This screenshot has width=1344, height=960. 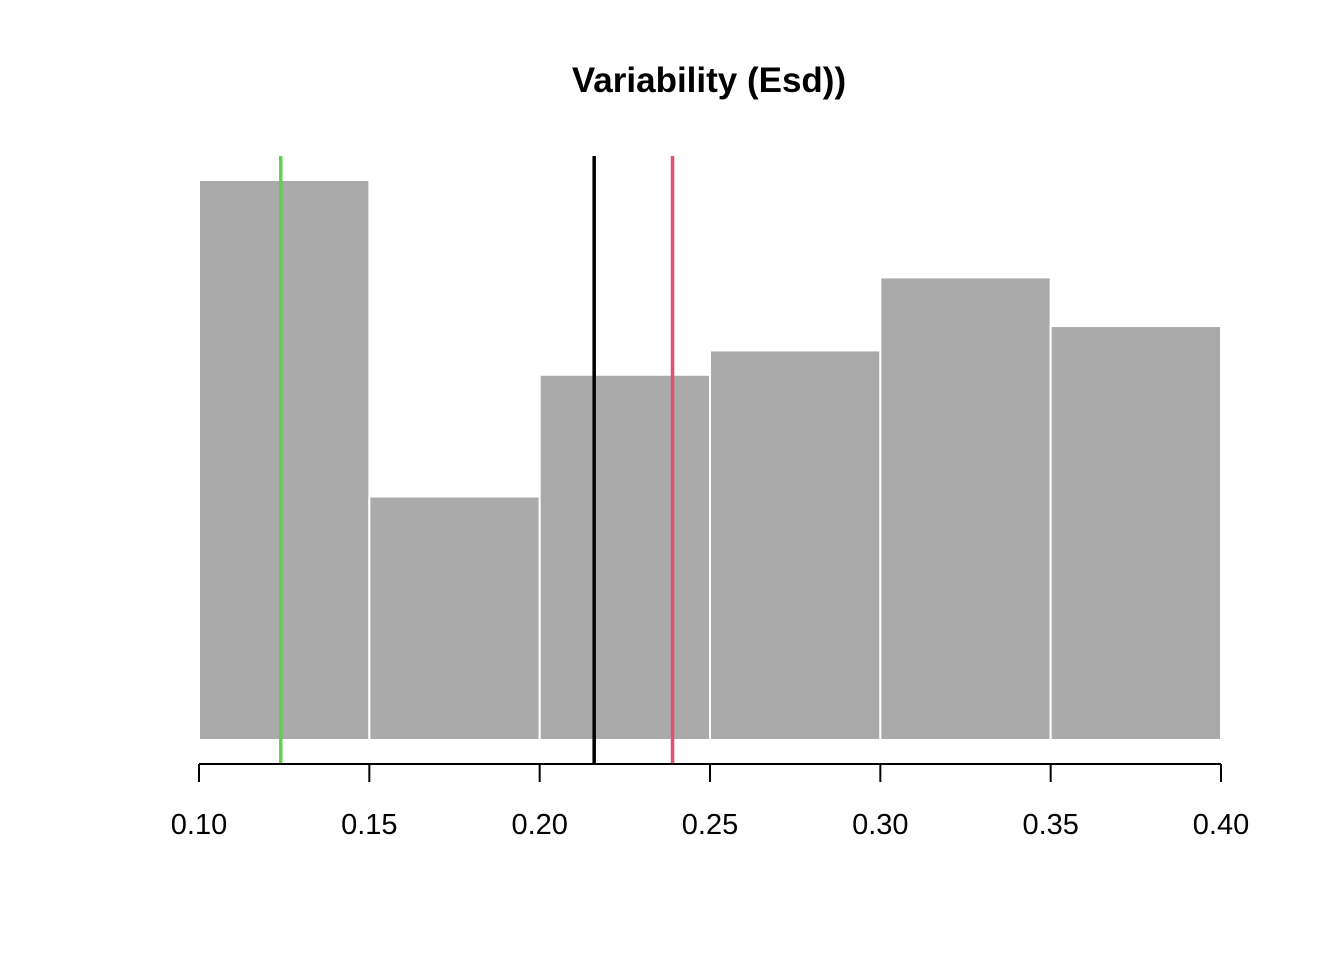 I want to click on chart-title: Variability (Esd)), so click(x=709, y=80).